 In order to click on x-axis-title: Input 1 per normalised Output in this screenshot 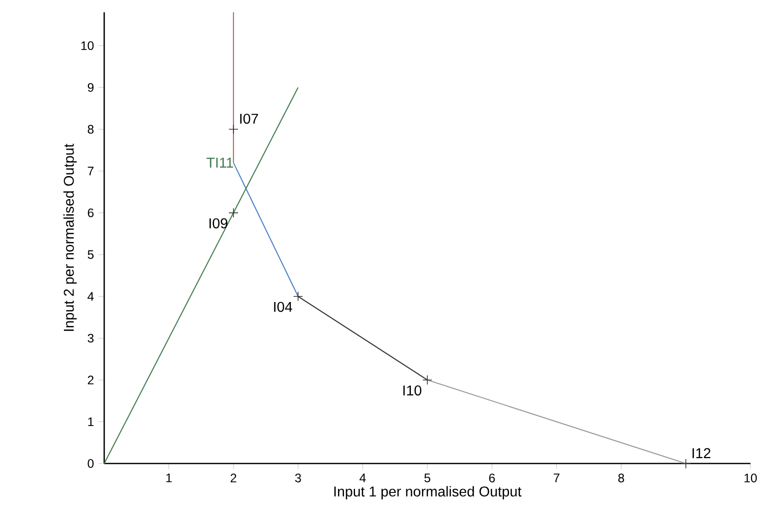, I will do `click(428, 493)`.